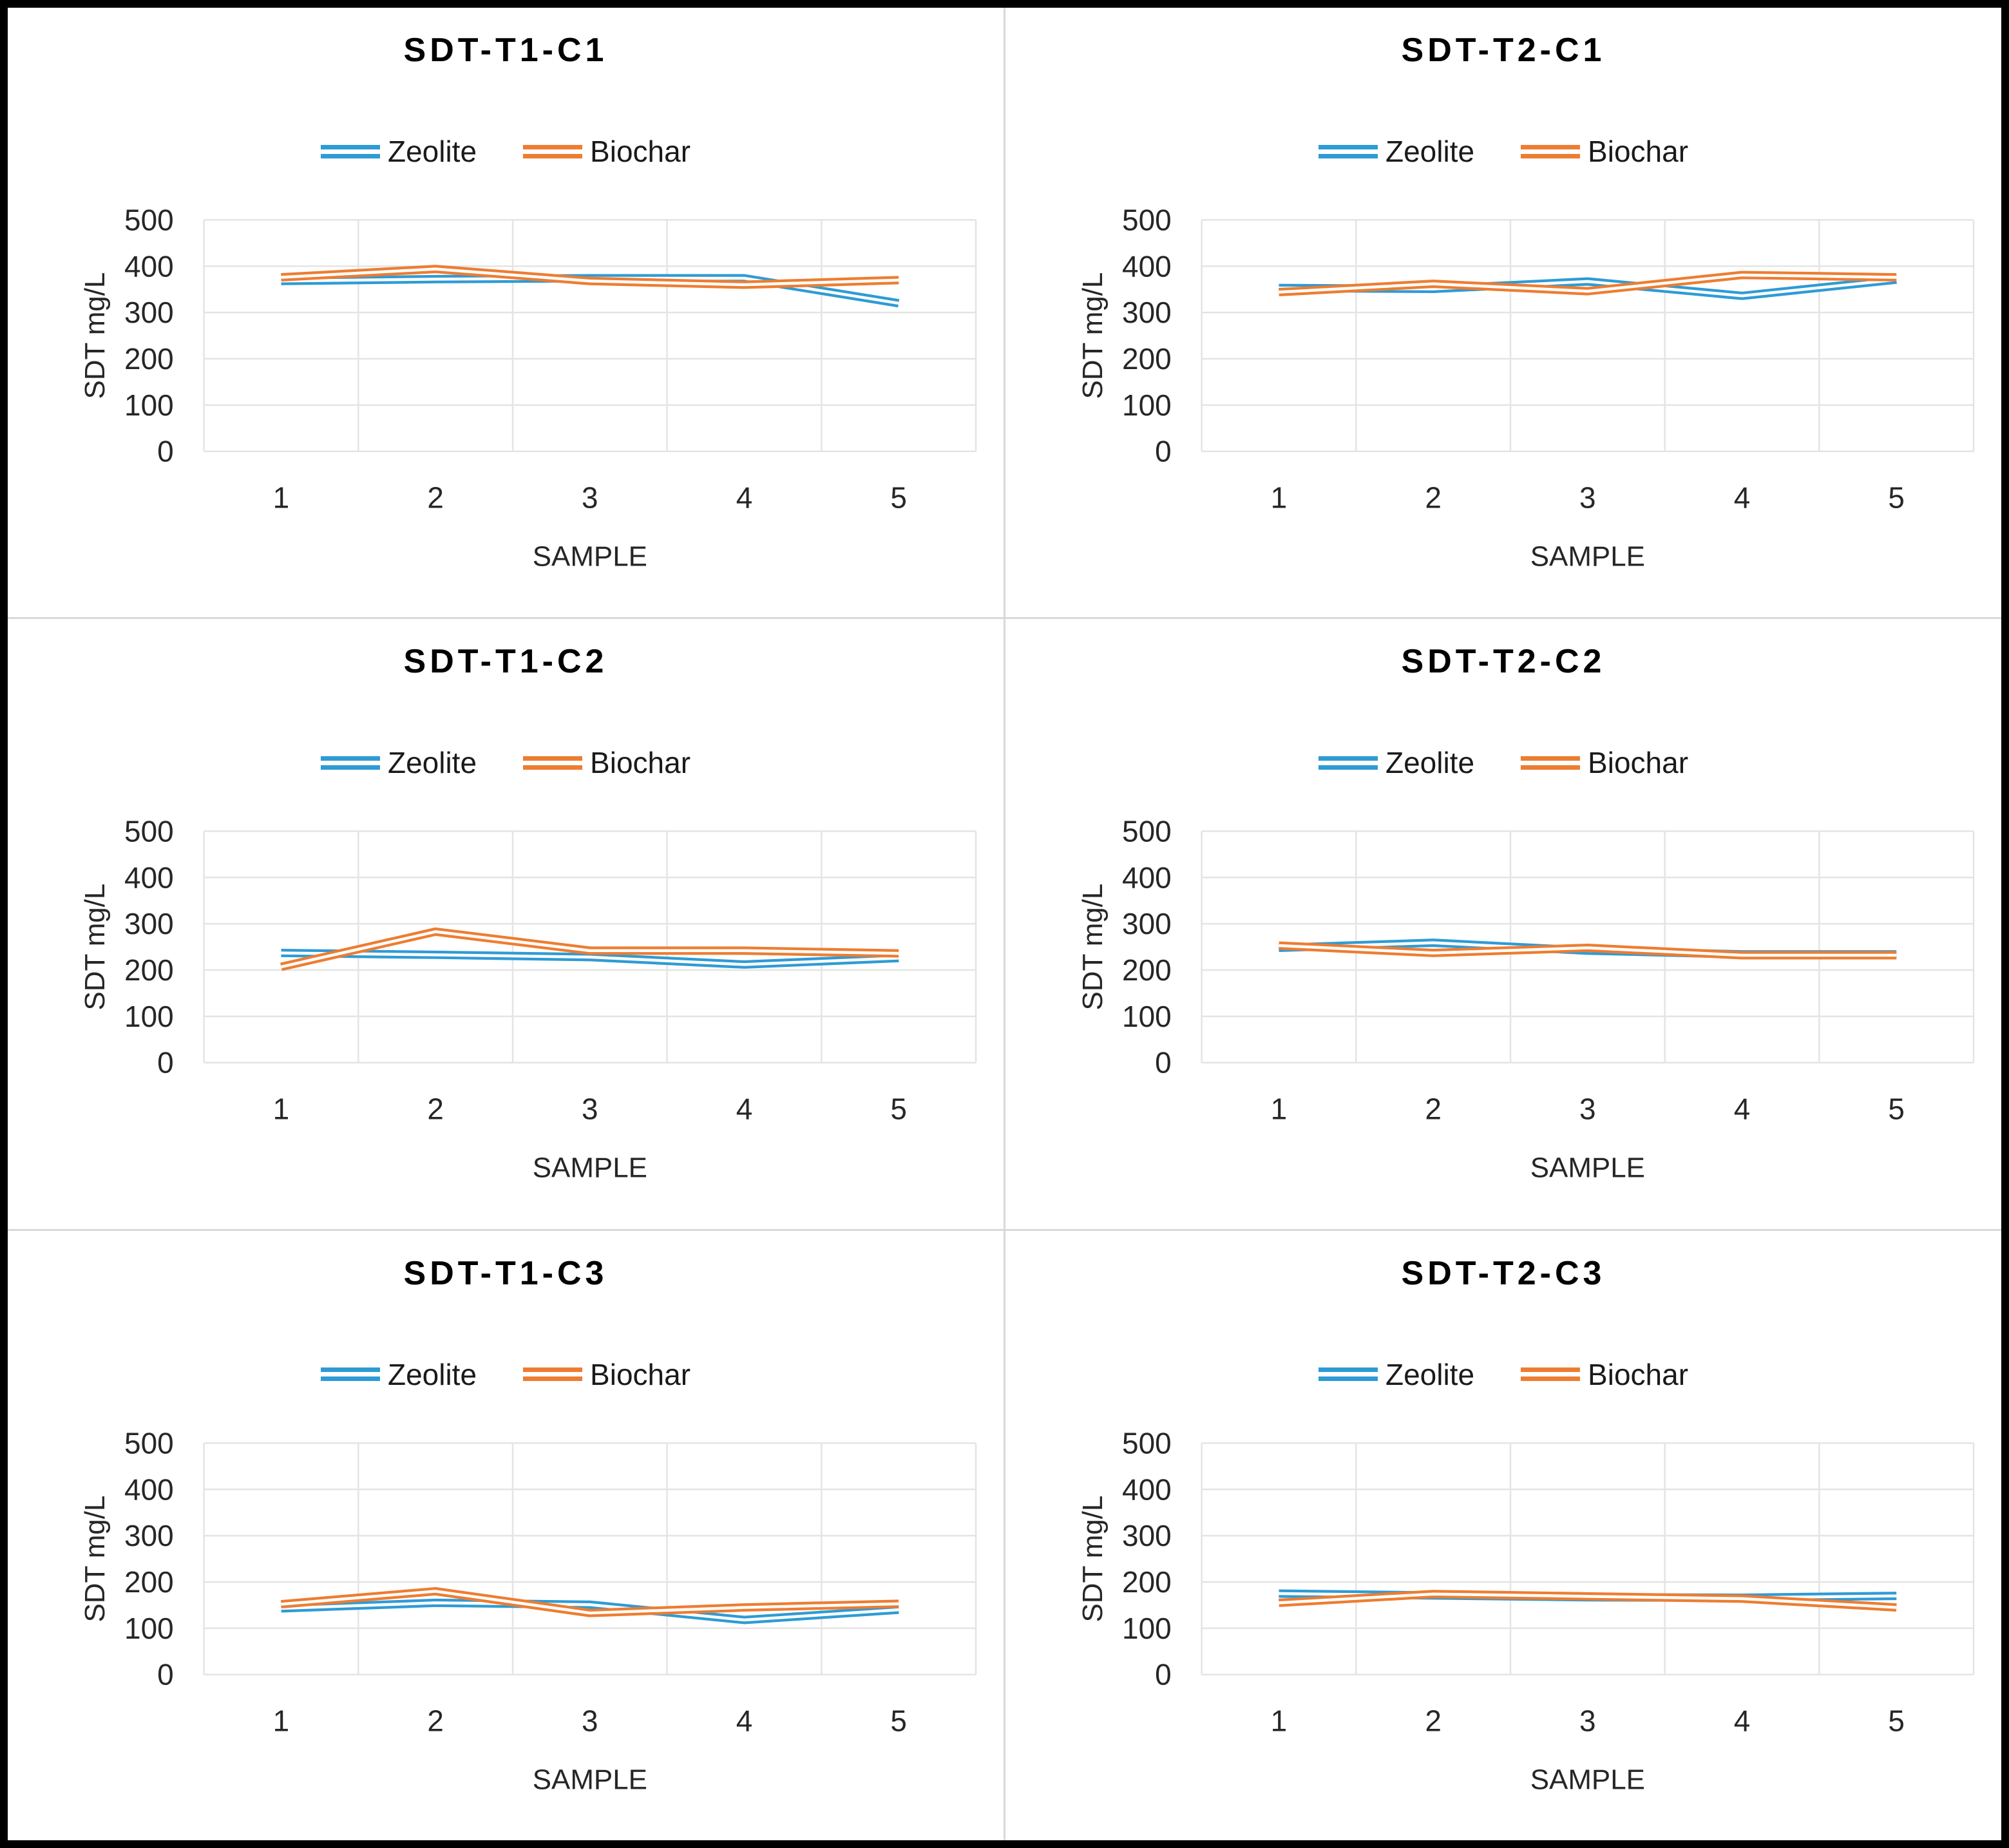 The image size is (2009, 1848). I want to click on chart-title: SDT-T1-C1, so click(505, 51).